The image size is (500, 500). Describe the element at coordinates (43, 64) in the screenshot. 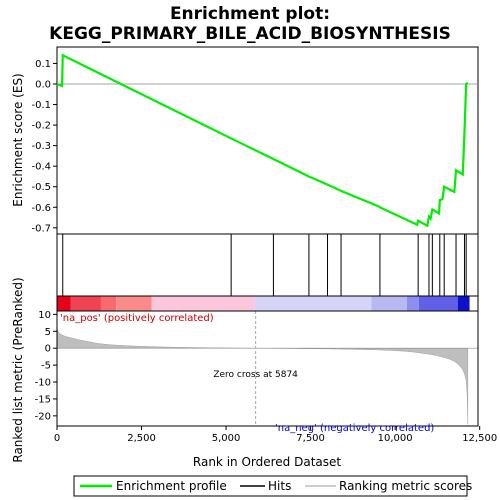

I see `es-y-tick-label: 0.1` at that location.